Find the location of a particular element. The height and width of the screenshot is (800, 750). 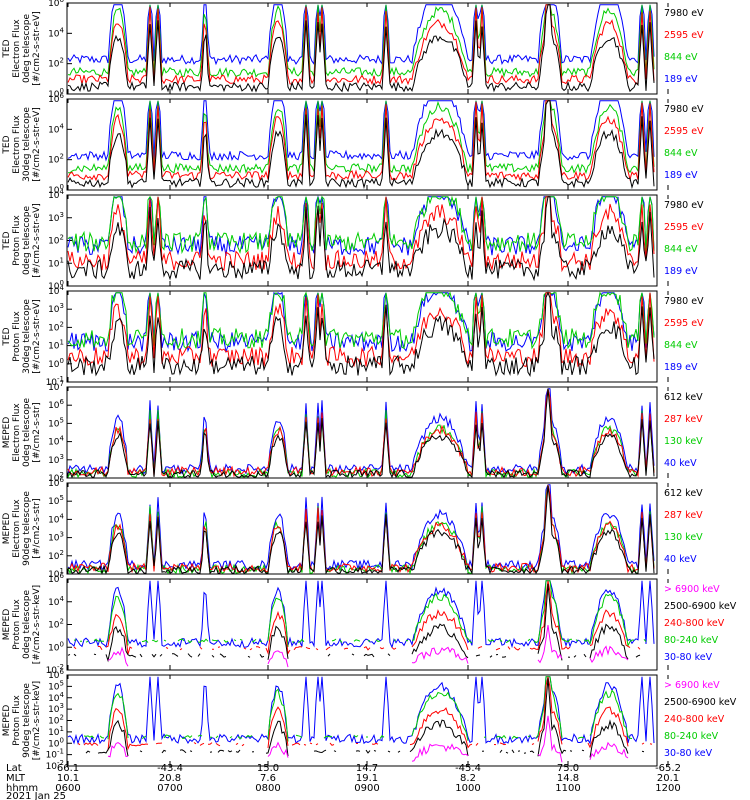

y-tick-label: 10⁵ is located at coordinates (56, 685).